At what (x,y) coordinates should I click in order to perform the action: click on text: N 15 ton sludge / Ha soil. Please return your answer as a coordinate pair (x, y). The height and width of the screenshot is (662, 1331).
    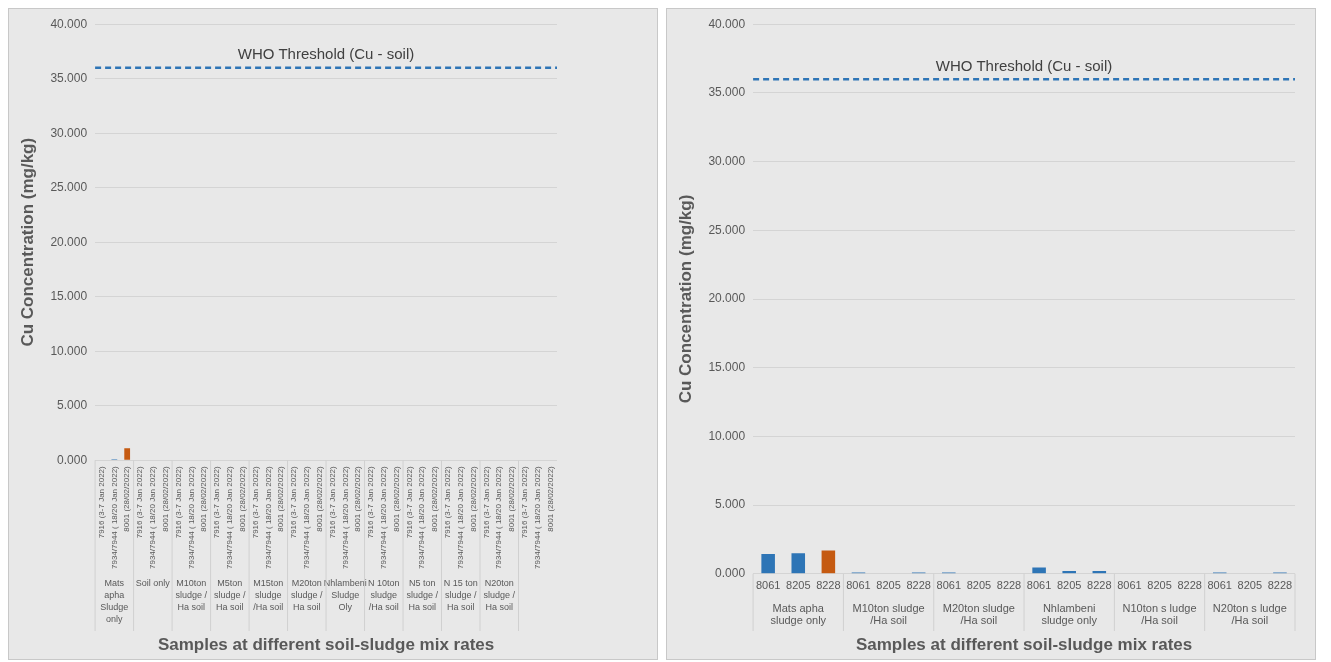
    Looking at the image, I should click on (460, 594).